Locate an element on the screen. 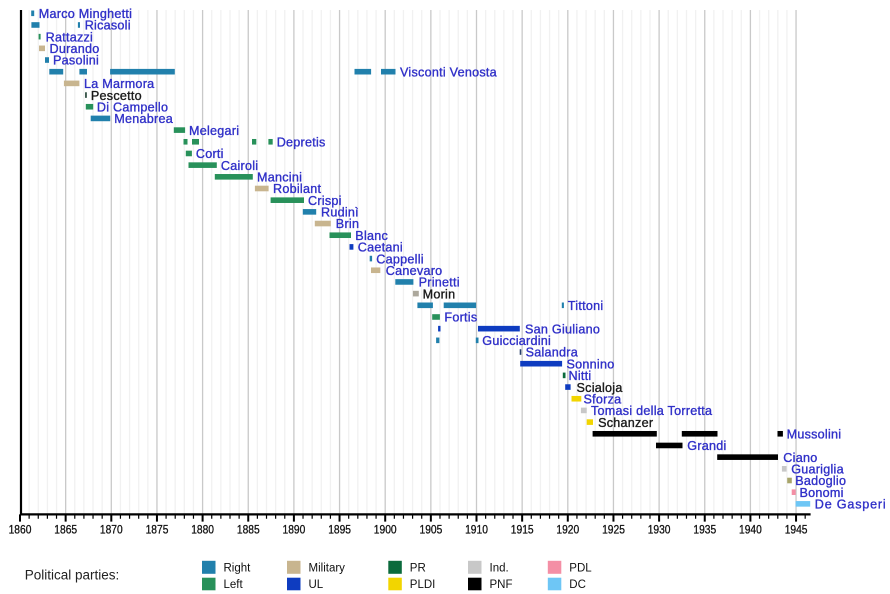 The height and width of the screenshot is (594, 890). svg-text: 1910 is located at coordinates (476, 529).